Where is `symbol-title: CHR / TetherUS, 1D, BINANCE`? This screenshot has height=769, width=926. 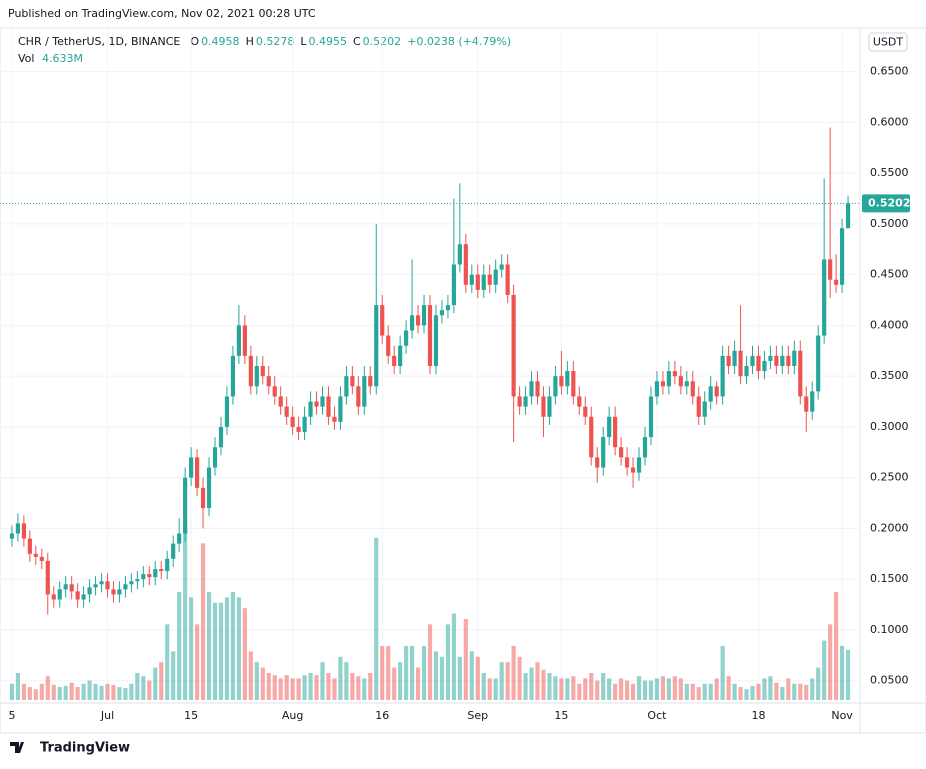
symbol-title: CHR / TetherUS, 1D, BINANCE is located at coordinates (99, 41).